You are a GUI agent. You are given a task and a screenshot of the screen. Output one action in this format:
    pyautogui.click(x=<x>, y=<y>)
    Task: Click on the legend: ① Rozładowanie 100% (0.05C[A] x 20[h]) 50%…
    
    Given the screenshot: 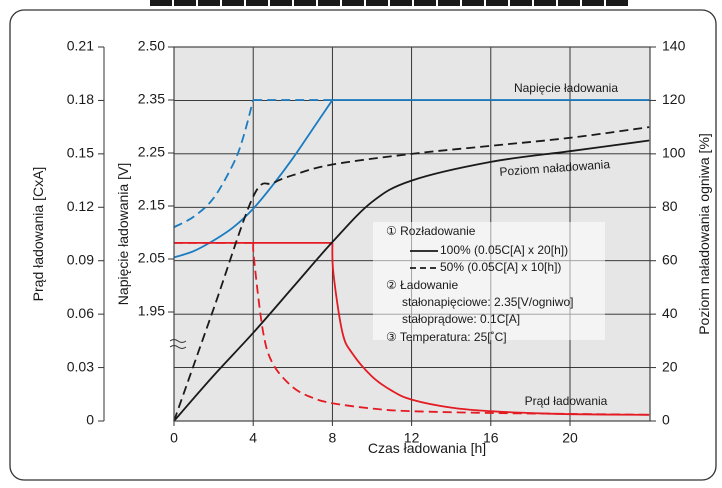 What is the action you would take?
    pyautogui.click(x=479, y=284)
    